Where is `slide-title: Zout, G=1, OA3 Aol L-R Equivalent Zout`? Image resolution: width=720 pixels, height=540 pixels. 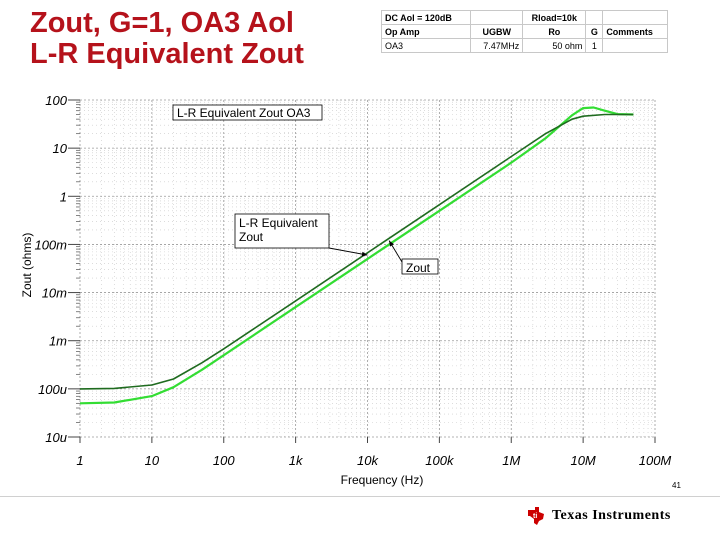
slide-title: Zout, G=1, OA3 Aol L-R Equivalent Zout is located at coordinates (195, 39).